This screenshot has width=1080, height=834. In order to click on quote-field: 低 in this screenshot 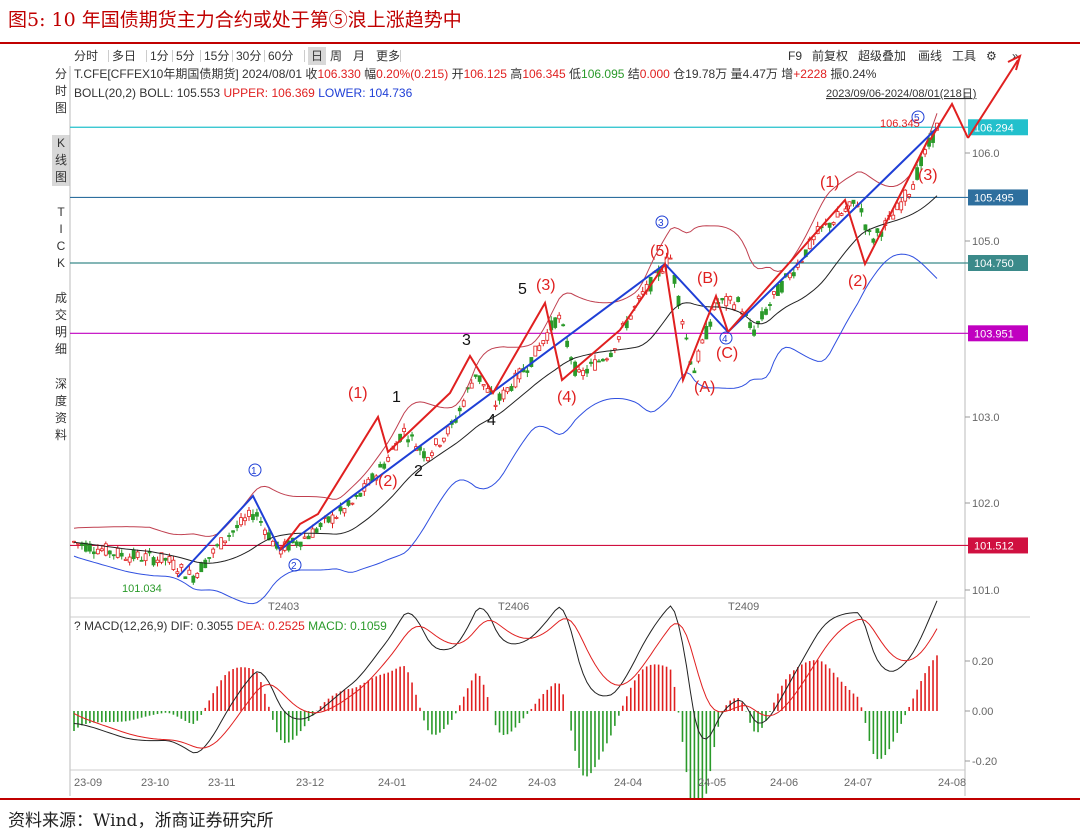, I will do `click(575, 74)`.